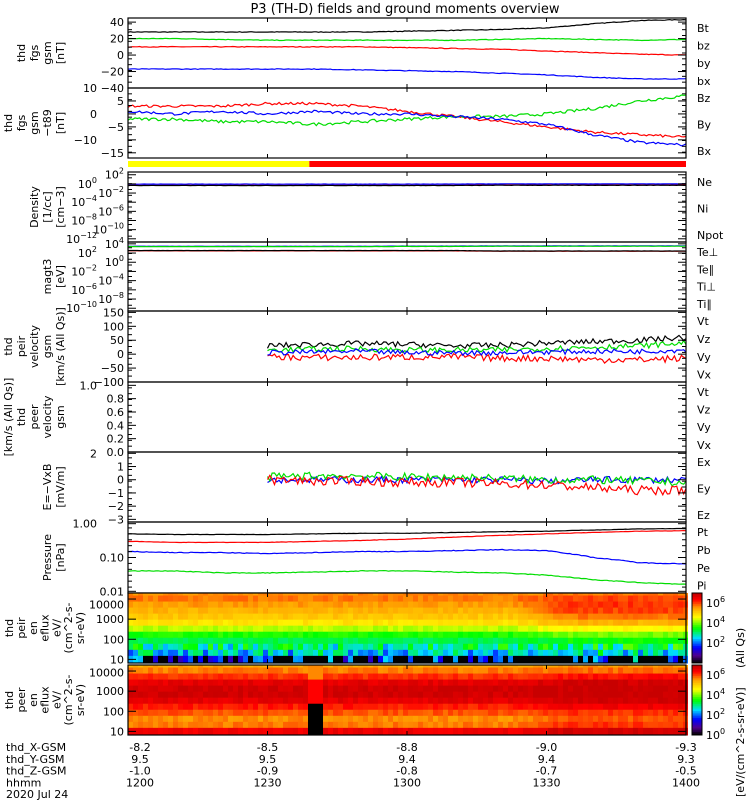  I want to click on y-tick-label: 0, so click(93, 114).